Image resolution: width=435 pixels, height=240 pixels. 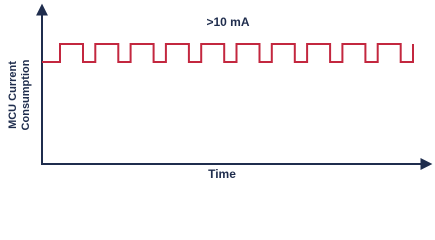 What do you see at coordinates (13, 95) in the screenshot?
I see `y-axis-label-line: MCU Current` at bounding box center [13, 95].